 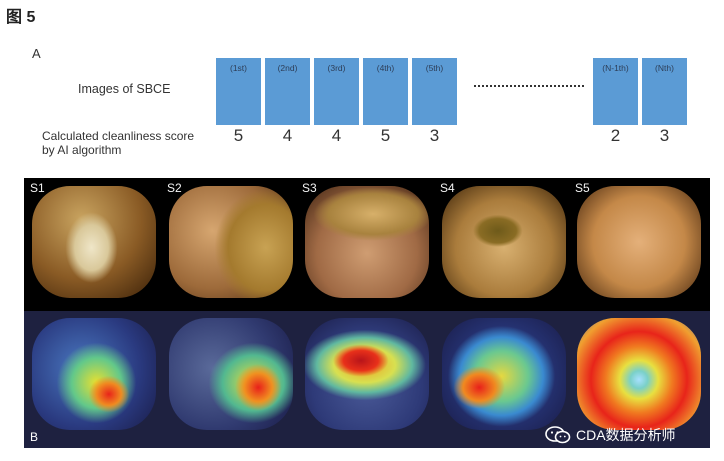 What do you see at coordinates (21, 17) in the screenshot?
I see `figure-title: 图 5` at bounding box center [21, 17].